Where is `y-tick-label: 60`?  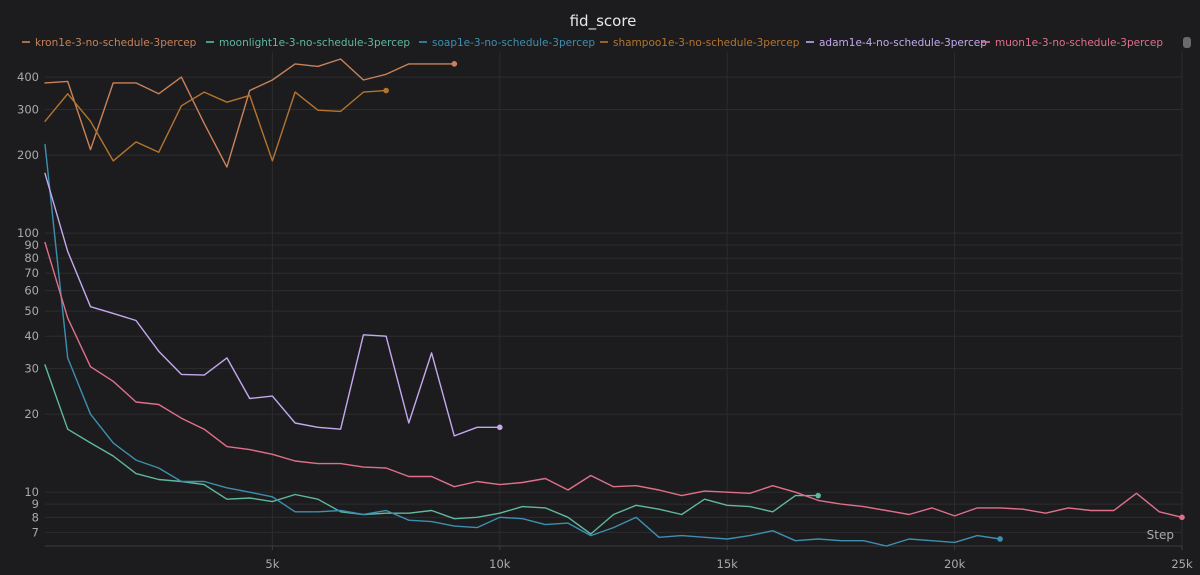
y-tick-label: 60 is located at coordinates (31, 291).